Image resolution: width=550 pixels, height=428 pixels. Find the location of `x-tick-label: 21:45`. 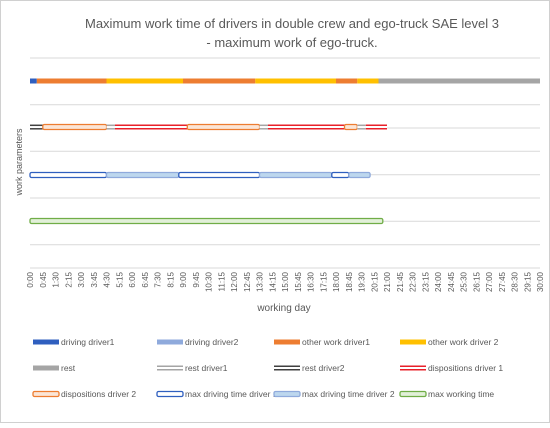

x-tick-label: 21:45 is located at coordinates (400, 281).